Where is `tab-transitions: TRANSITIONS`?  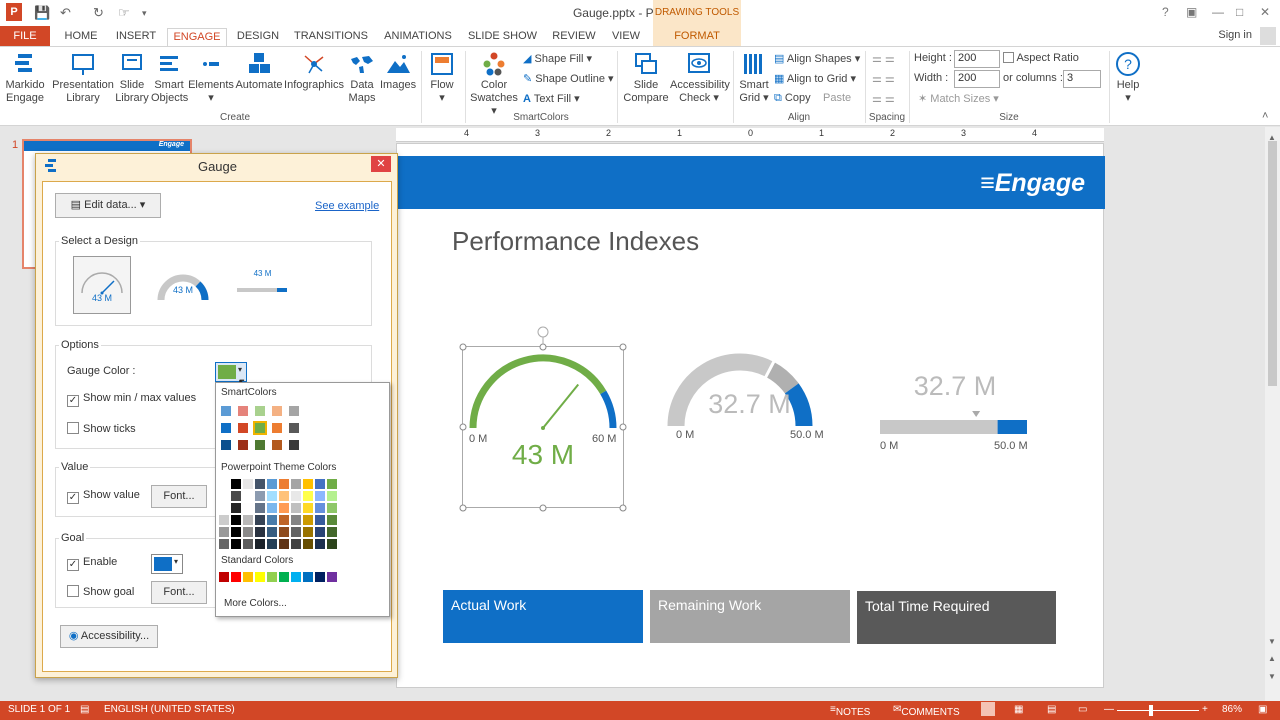 tab-transitions: TRANSITIONS is located at coordinates (331, 36).